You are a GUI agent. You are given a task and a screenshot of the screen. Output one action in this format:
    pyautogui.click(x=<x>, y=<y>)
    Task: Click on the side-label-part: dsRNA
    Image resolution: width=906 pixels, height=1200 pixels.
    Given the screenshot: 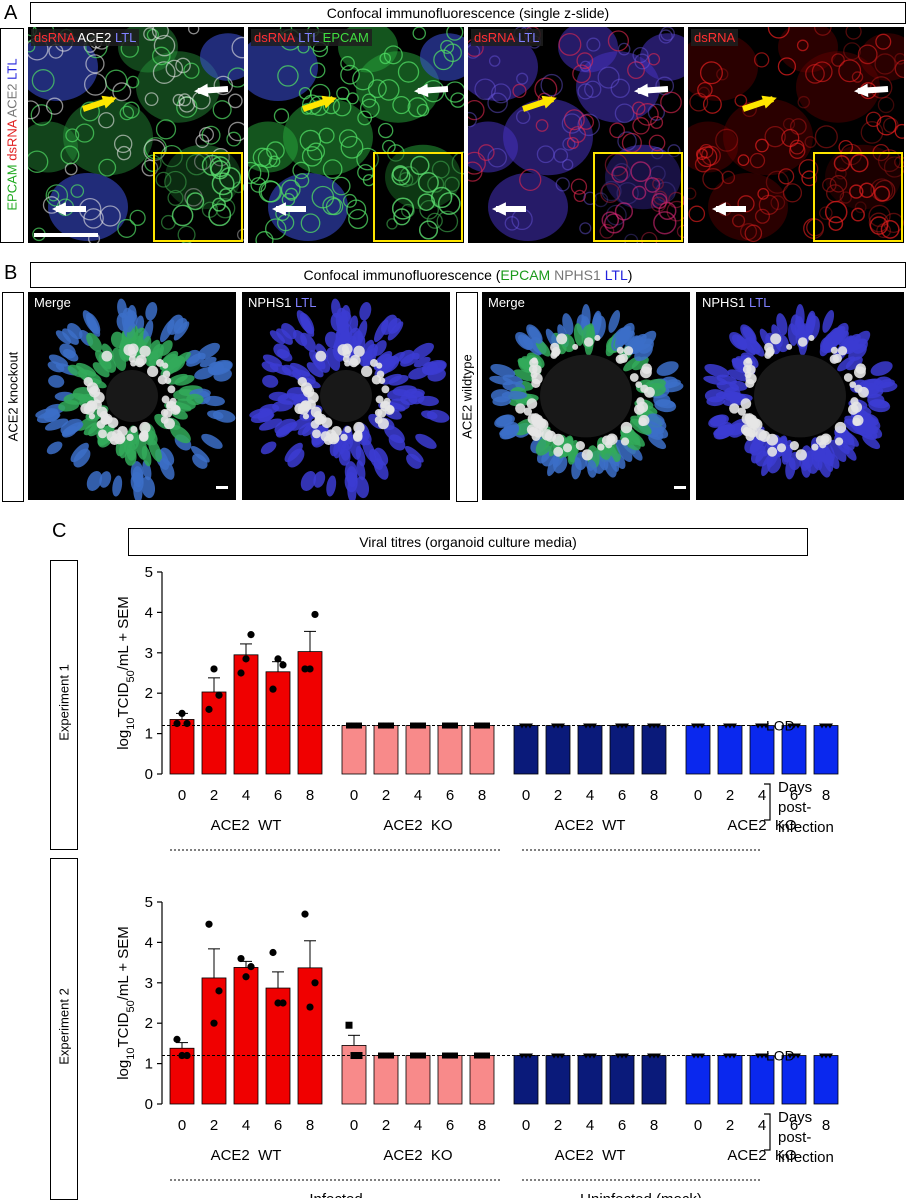 What is the action you would take?
    pyautogui.click(x=12, y=142)
    